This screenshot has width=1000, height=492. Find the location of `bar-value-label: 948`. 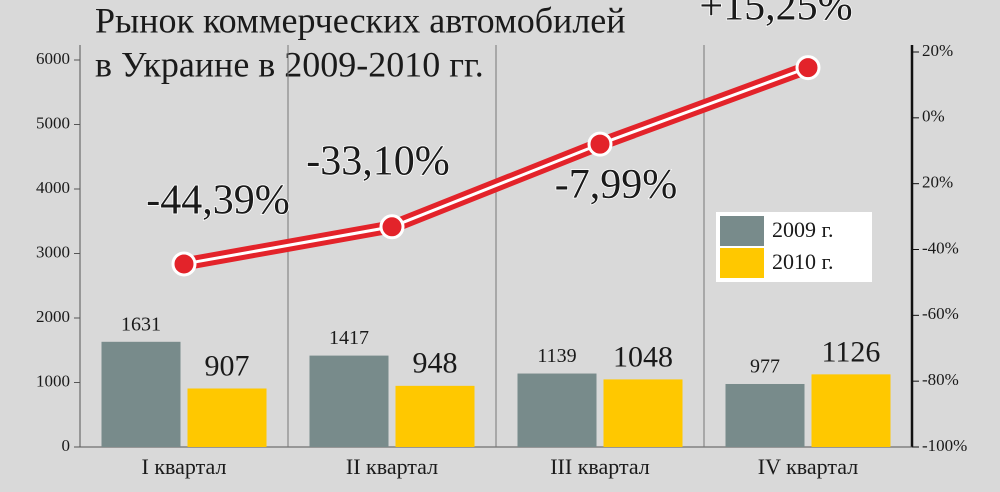

bar-value-label: 948 is located at coordinates (435, 363).